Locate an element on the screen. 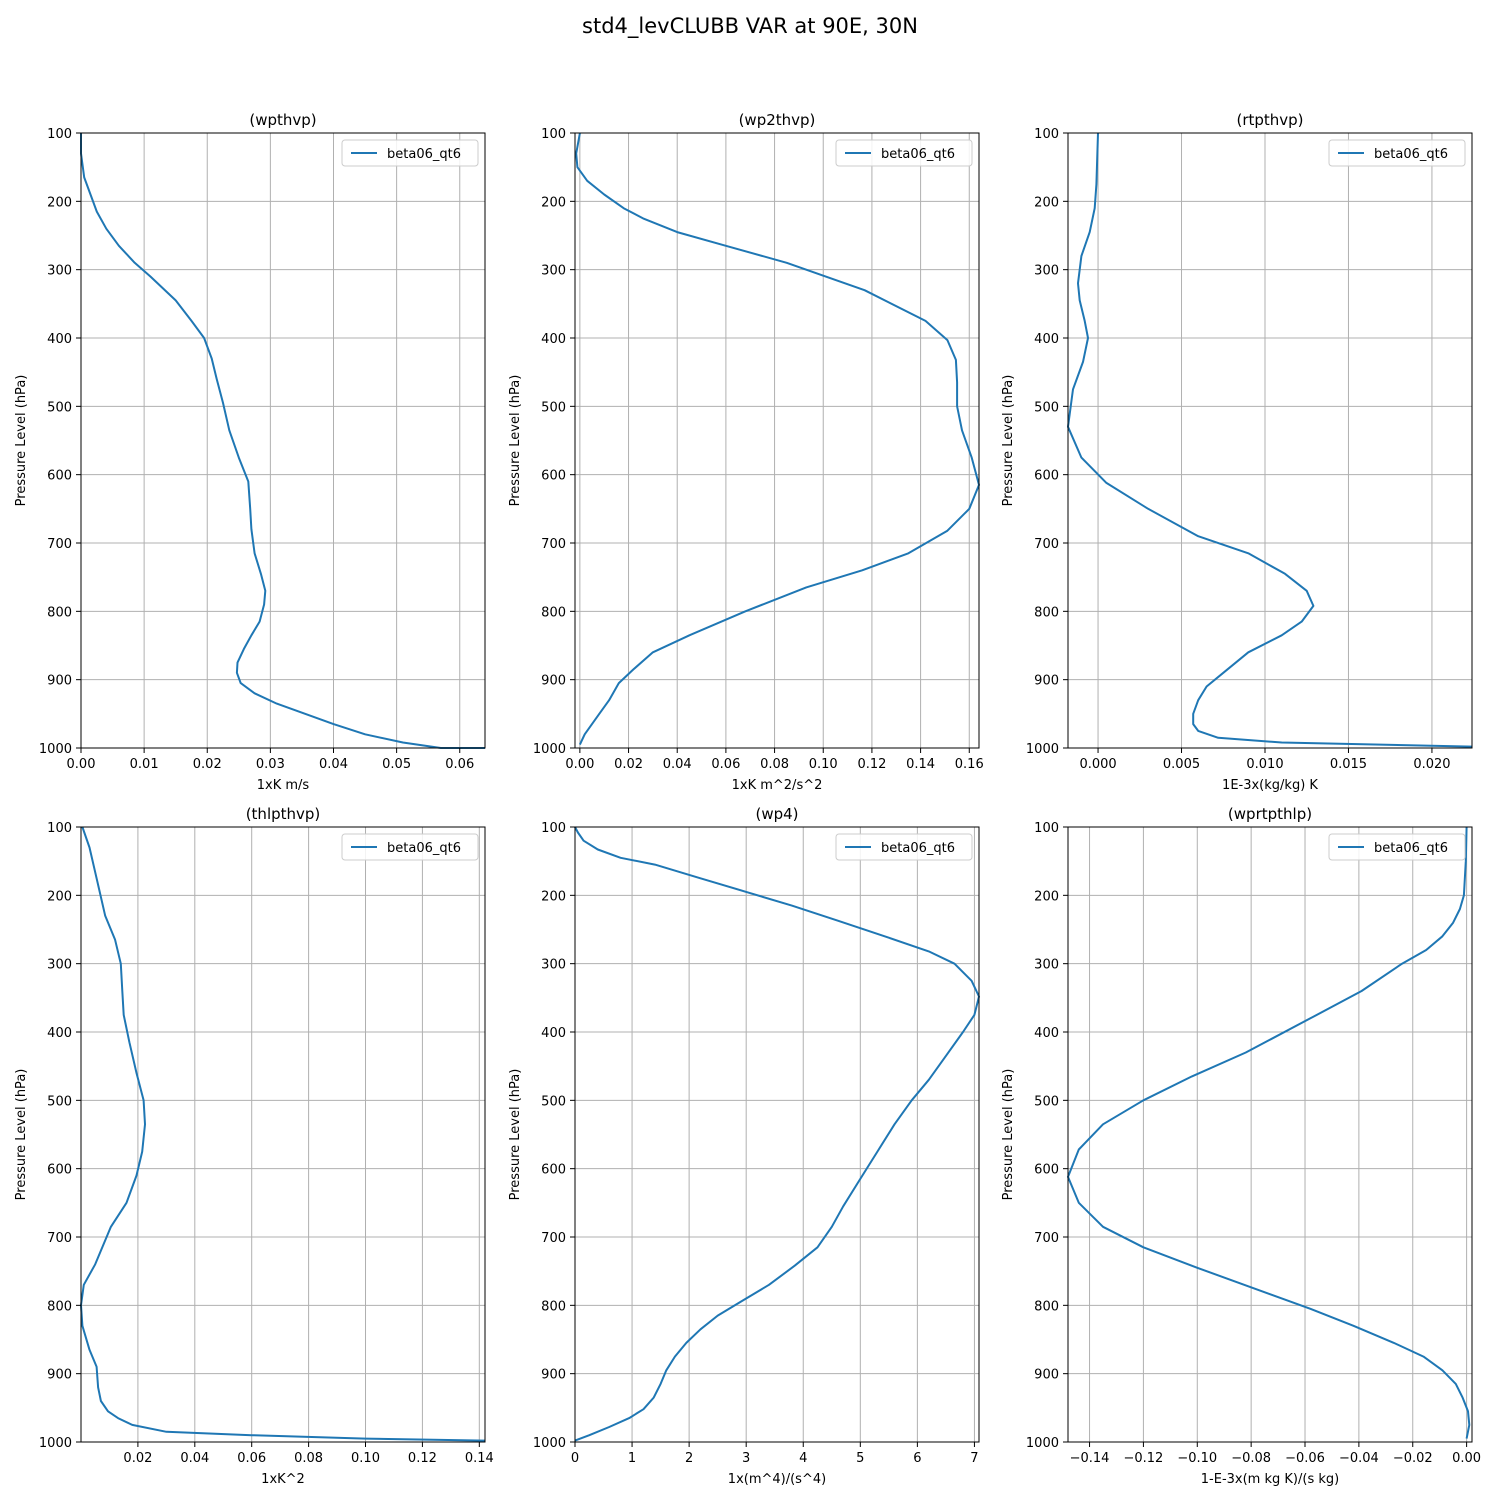 Image resolution: width=1500 pixels, height=1500 pixels. x-axis-label: 1x(m^4)/(s^4) is located at coordinates (777, 1479).